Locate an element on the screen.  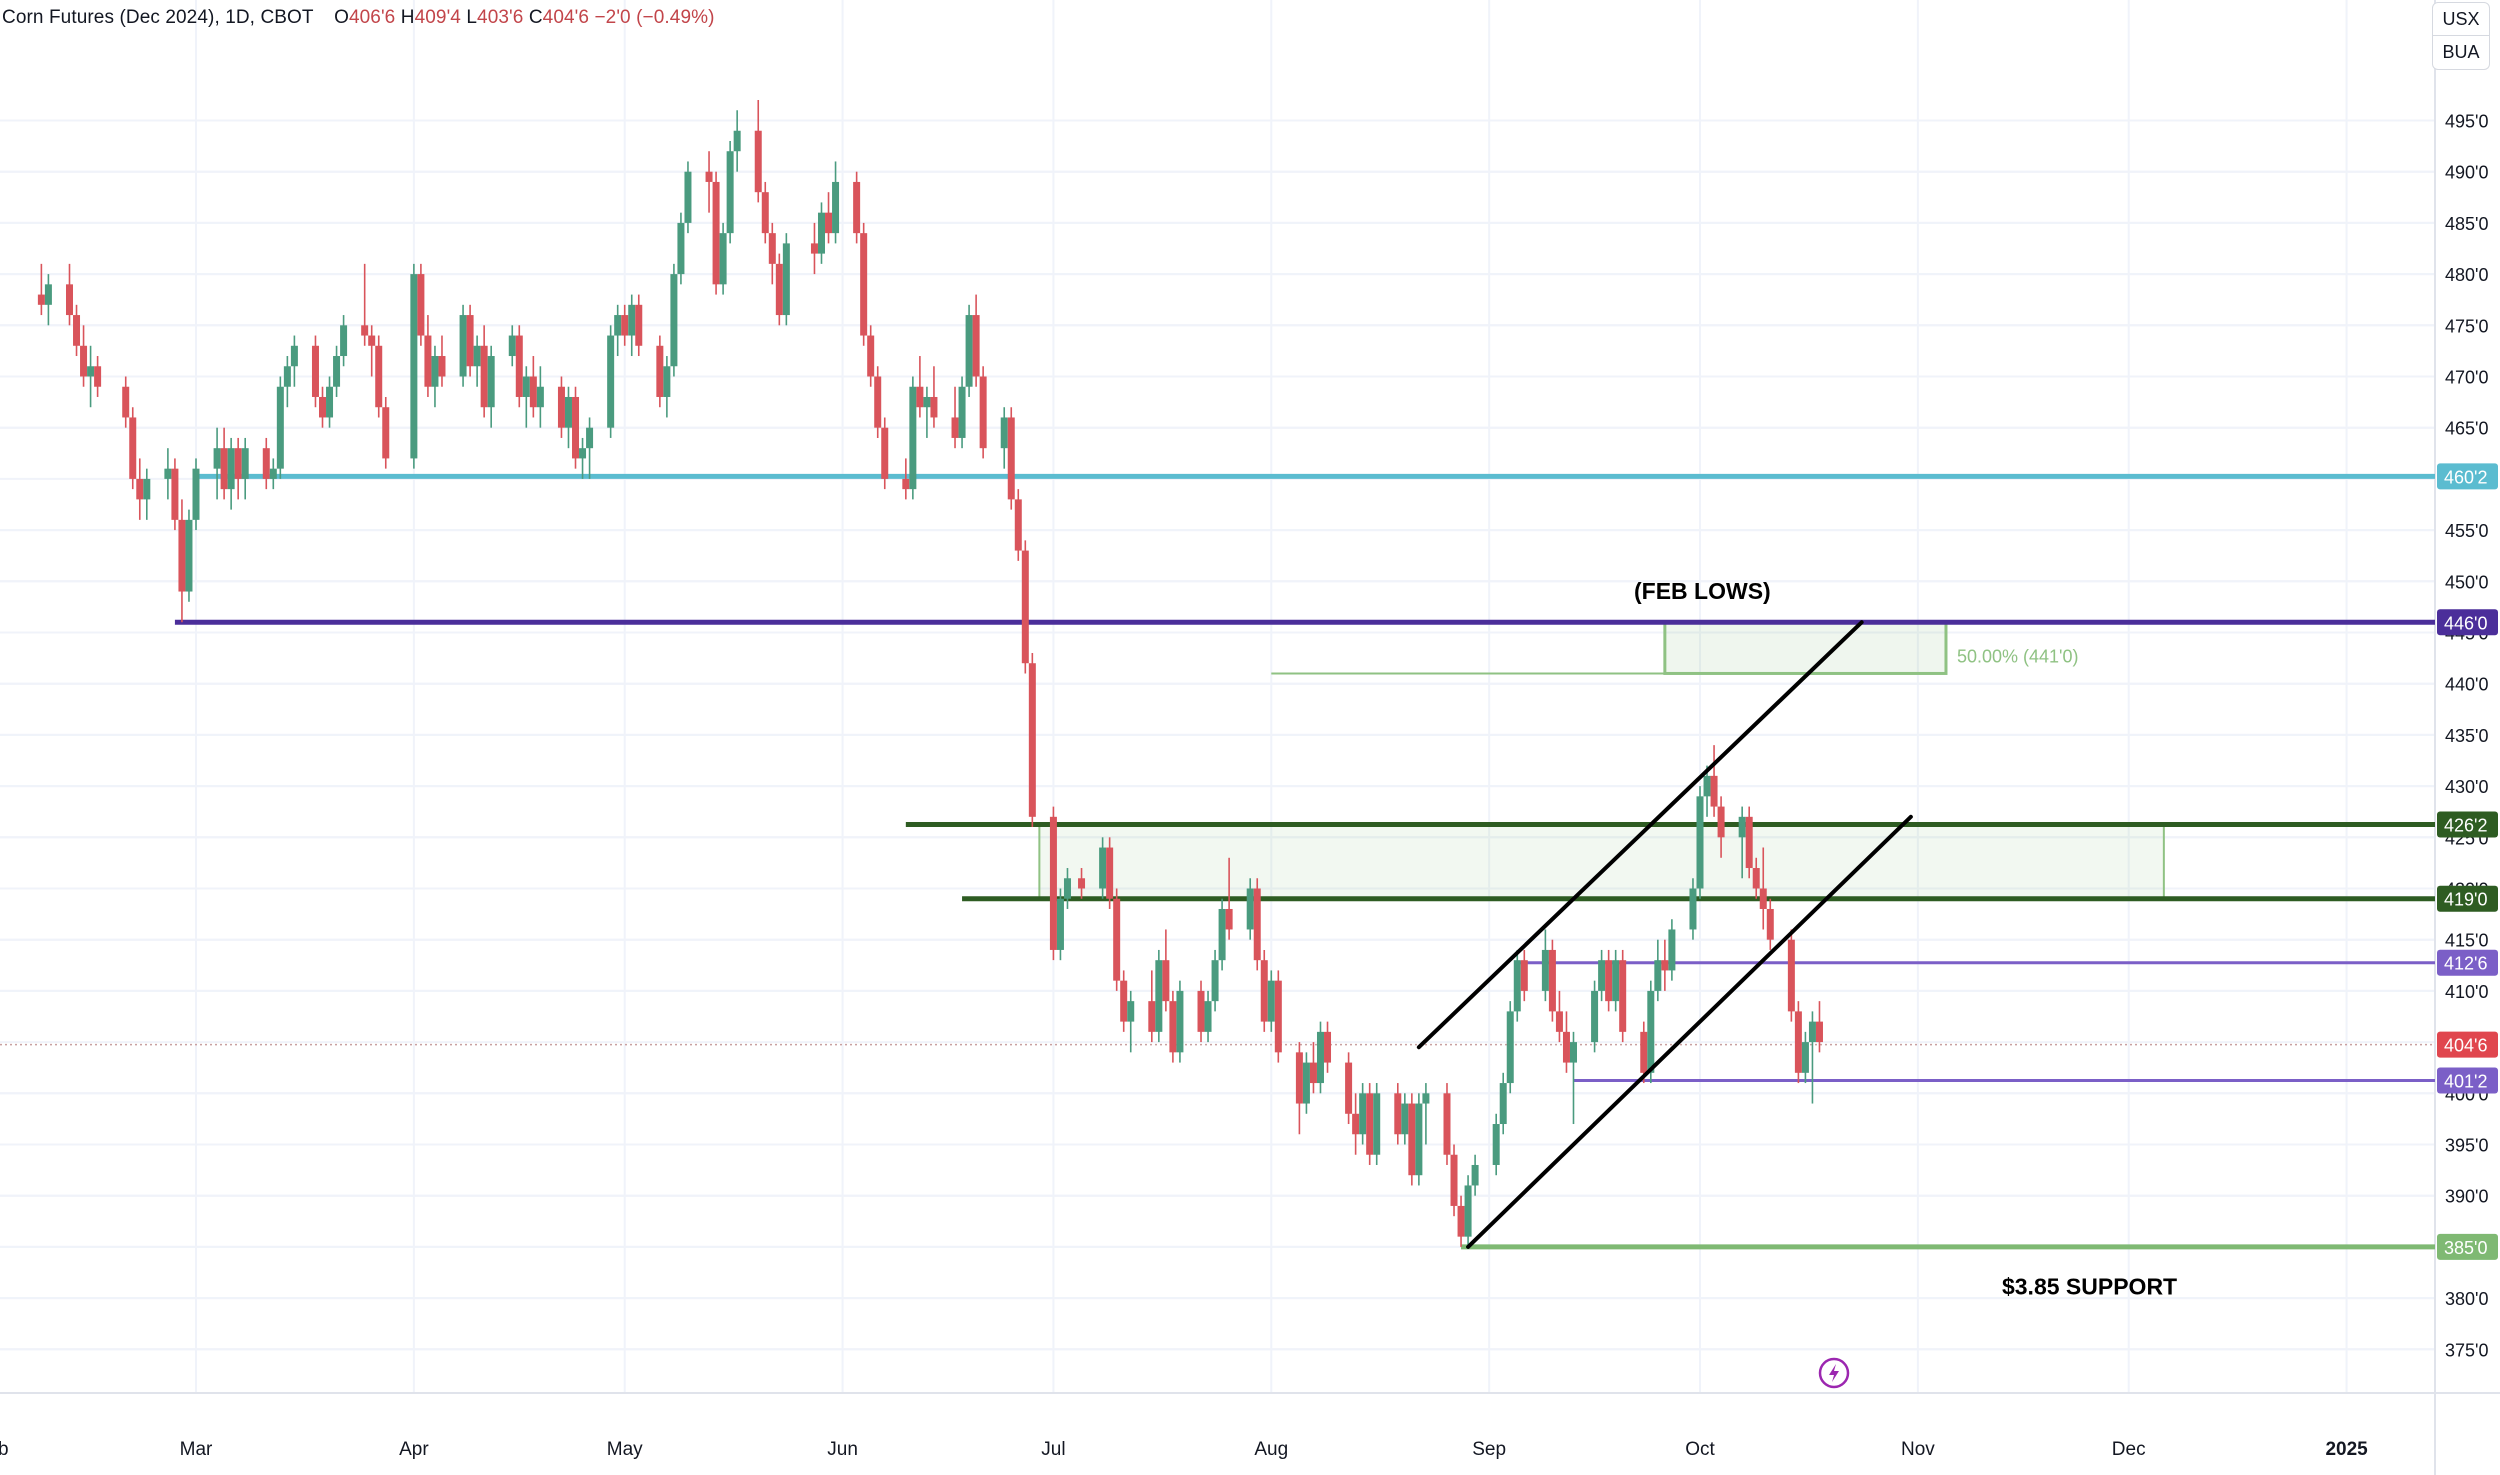
level-price-tag: 446'0 is located at coordinates (2467, 622).